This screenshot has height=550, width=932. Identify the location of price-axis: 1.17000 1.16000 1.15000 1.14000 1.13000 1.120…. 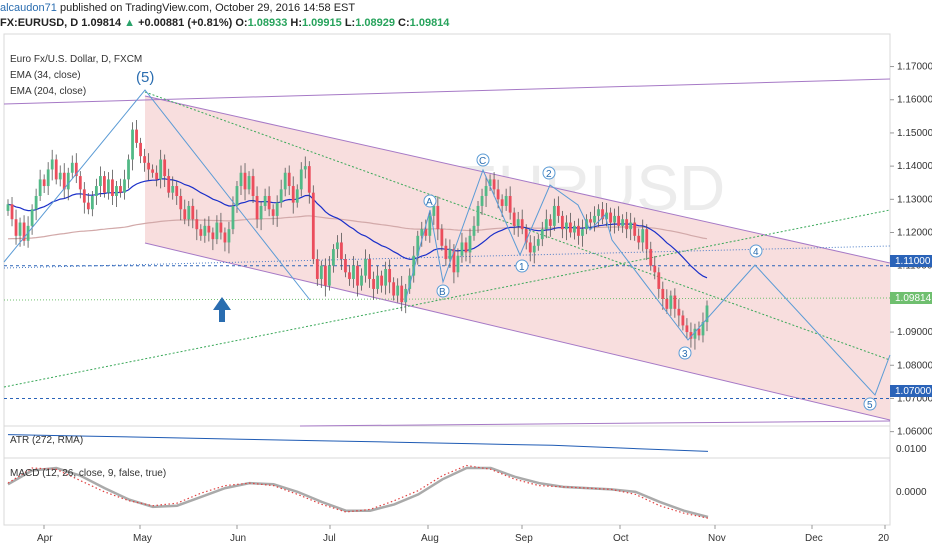
(911, 250).